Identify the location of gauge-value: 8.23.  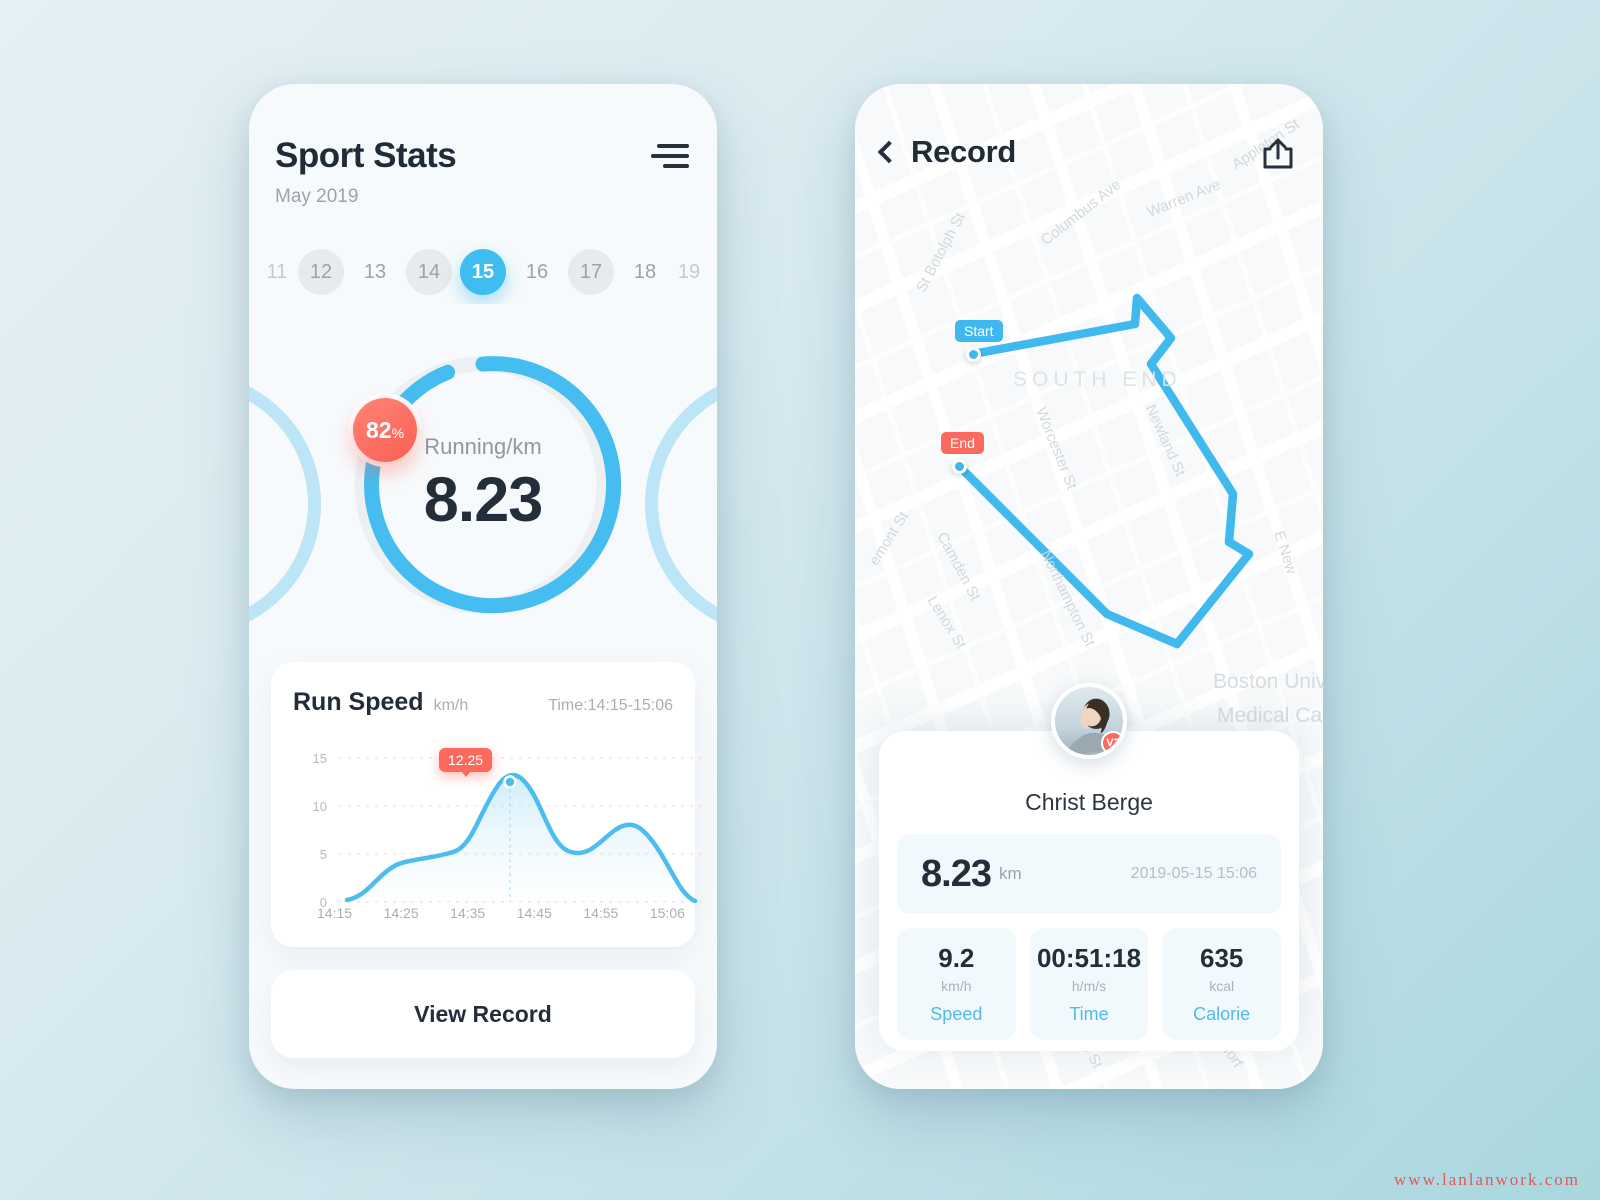
(483, 500).